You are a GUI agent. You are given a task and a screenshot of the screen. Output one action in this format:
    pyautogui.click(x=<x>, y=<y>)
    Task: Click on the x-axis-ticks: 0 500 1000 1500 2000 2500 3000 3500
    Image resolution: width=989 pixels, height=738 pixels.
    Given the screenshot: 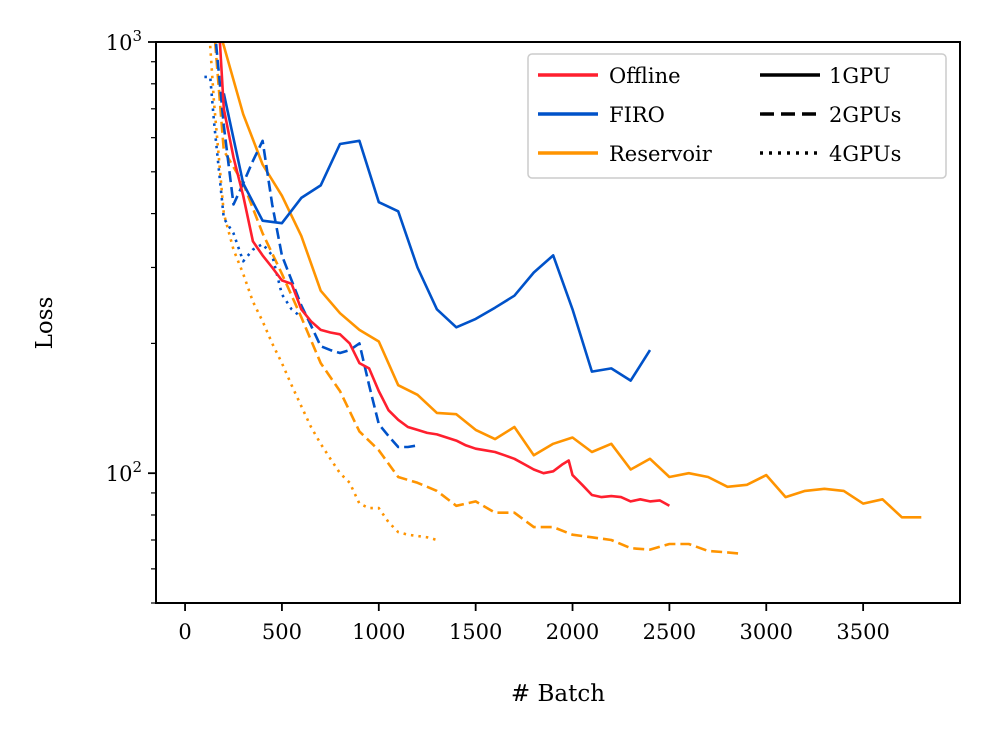 What is the action you would take?
    pyautogui.click(x=534, y=623)
    